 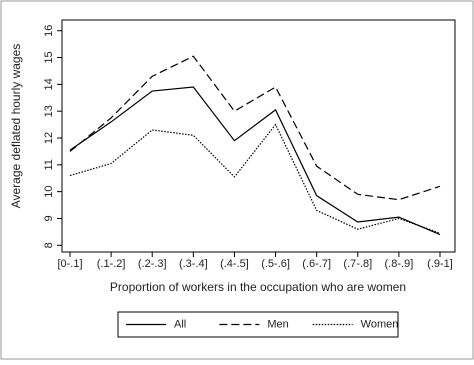 What do you see at coordinates (111, 264) in the screenshot?
I see `x-tick-label: (.1-.2]` at bounding box center [111, 264].